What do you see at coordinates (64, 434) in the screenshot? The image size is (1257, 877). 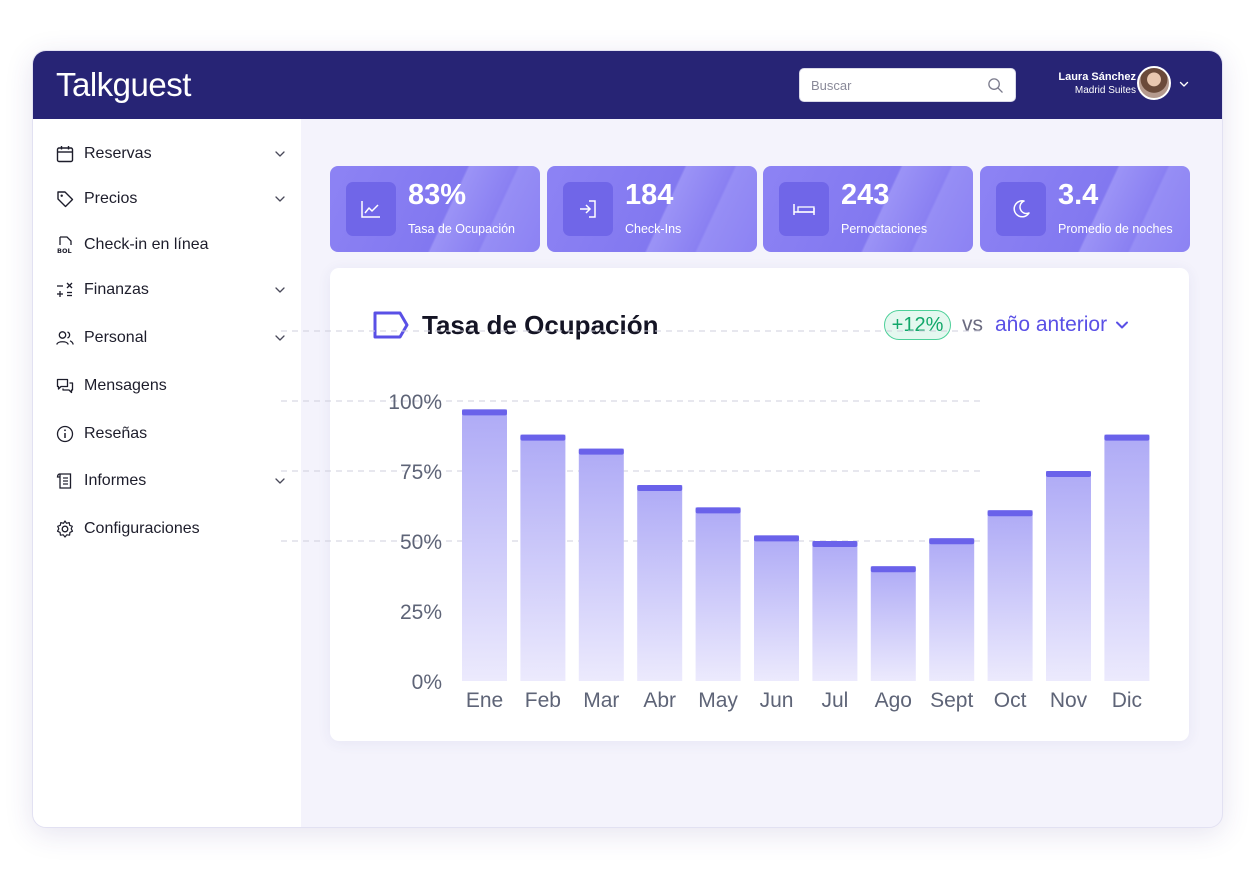 I see `info-icon` at bounding box center [64, 434].